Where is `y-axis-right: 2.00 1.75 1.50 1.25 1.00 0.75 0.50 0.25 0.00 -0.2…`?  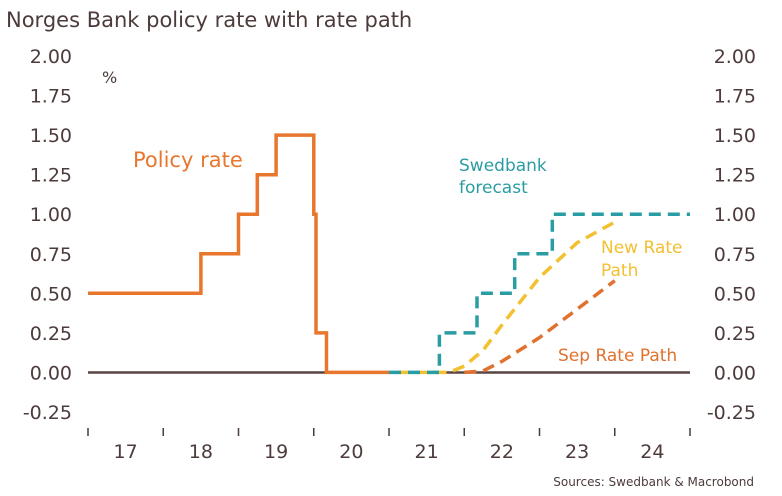
y-axis-right: 2.00 1.75 1.50 1.25 1.00 0.75 0.50 0.25 0.00 -0.2… is located at coordinates (731, 235).